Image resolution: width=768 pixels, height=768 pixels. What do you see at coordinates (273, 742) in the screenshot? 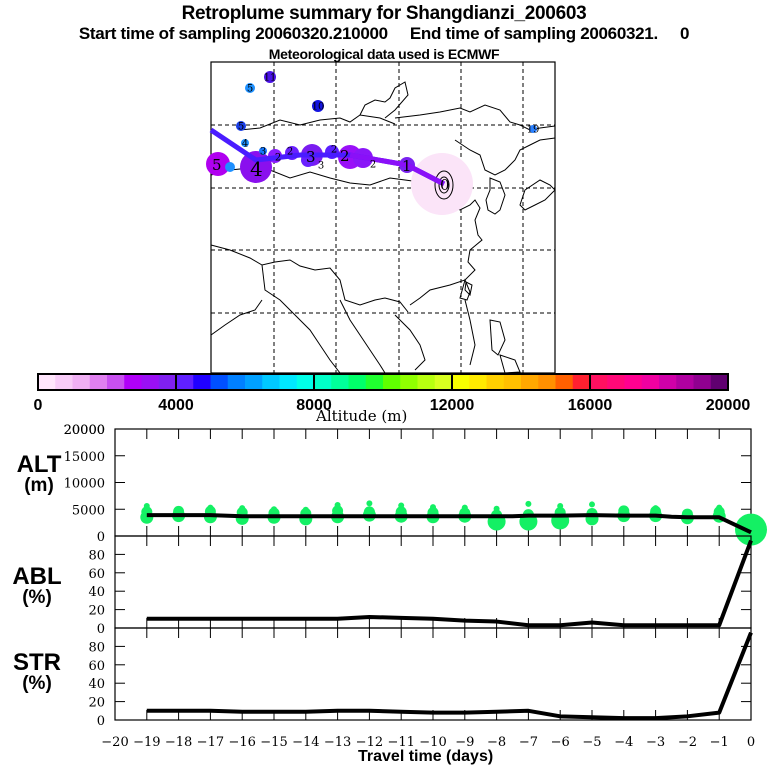
I see `x-tick-label: −15` at bounding box center [273, 742].